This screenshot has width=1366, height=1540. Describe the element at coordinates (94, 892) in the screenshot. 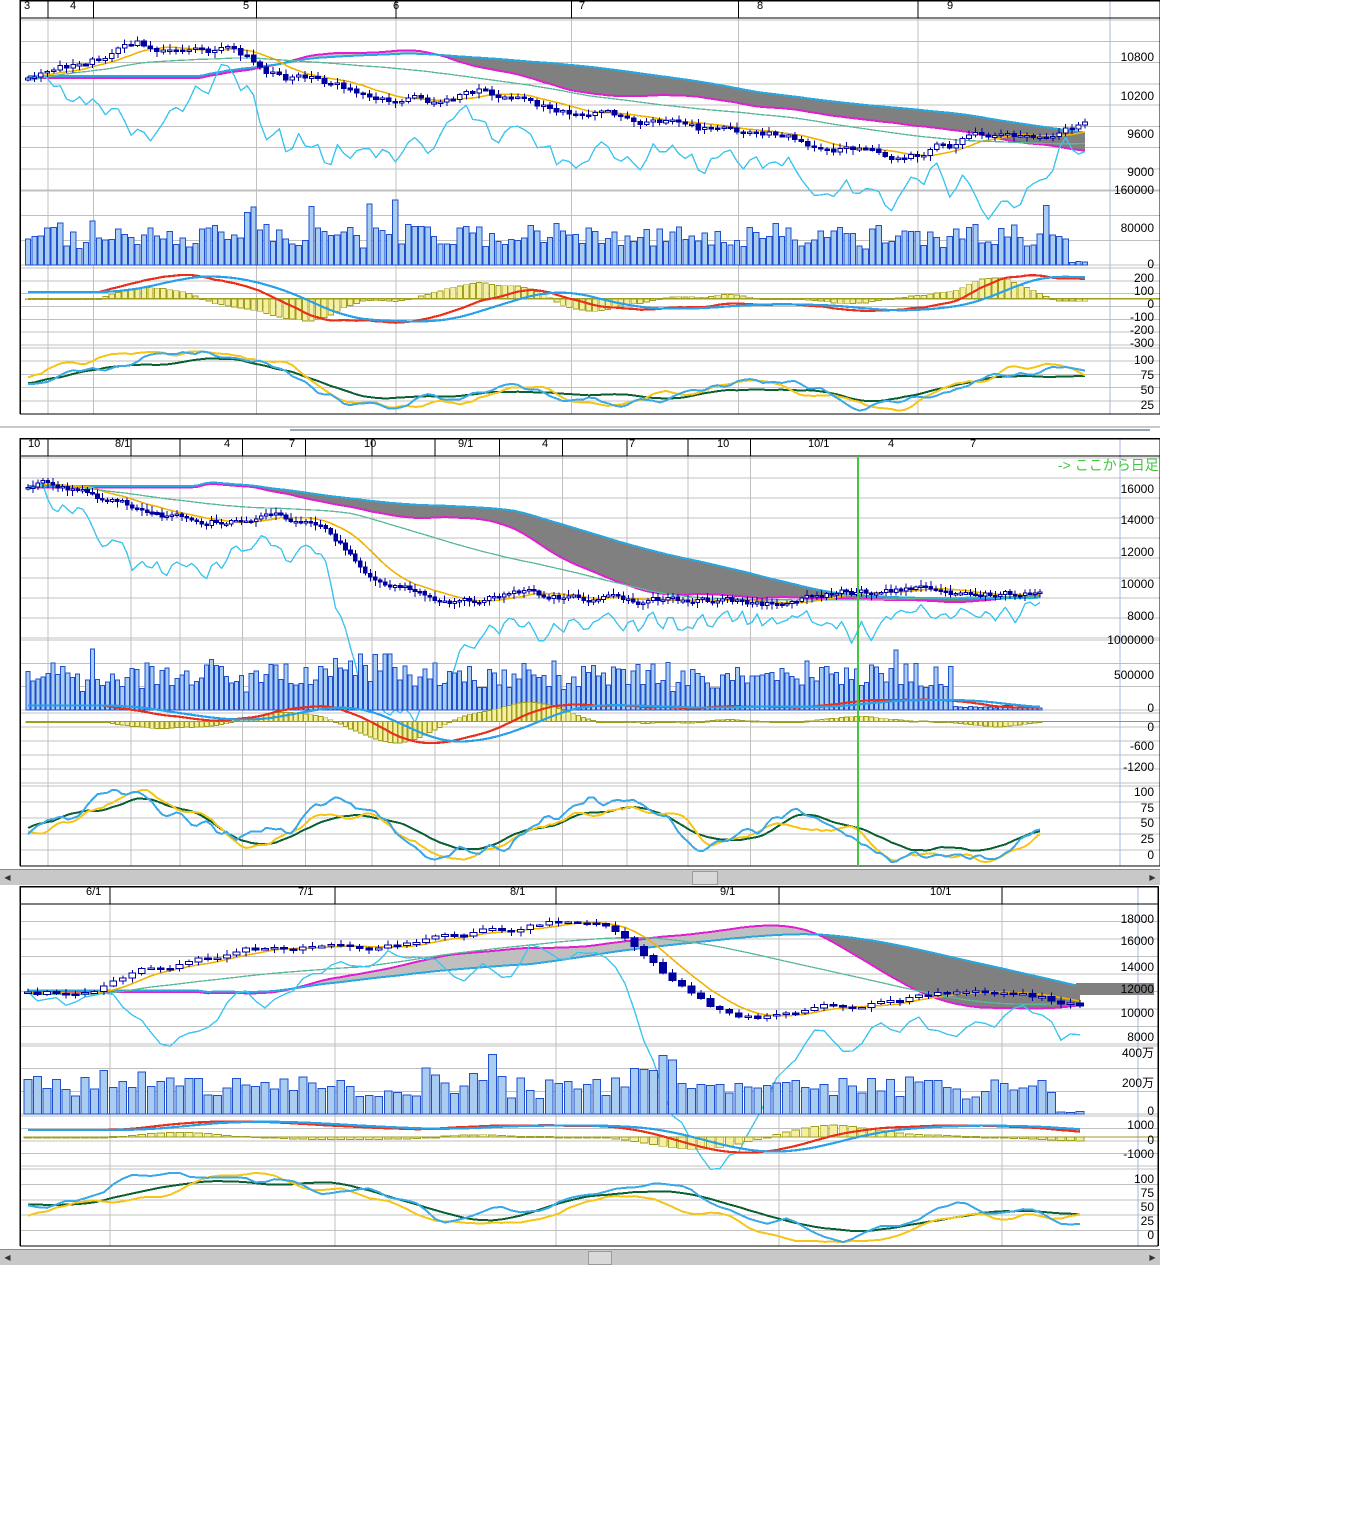

I see `xtick: 6/1` at that location.